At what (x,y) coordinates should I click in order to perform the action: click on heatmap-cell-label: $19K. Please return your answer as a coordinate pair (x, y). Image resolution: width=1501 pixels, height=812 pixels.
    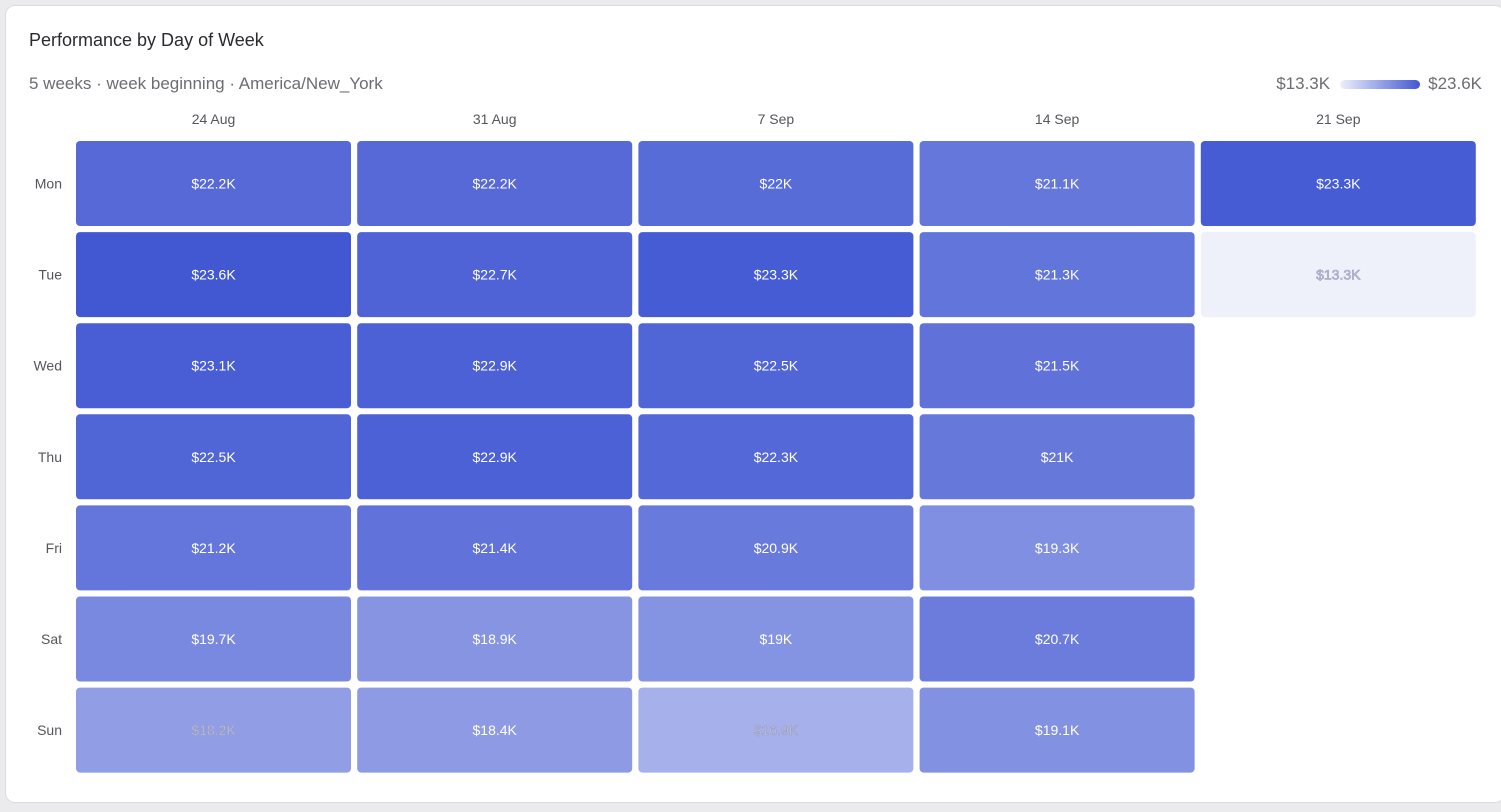
    Looking at the image, I should click on (776, 639).